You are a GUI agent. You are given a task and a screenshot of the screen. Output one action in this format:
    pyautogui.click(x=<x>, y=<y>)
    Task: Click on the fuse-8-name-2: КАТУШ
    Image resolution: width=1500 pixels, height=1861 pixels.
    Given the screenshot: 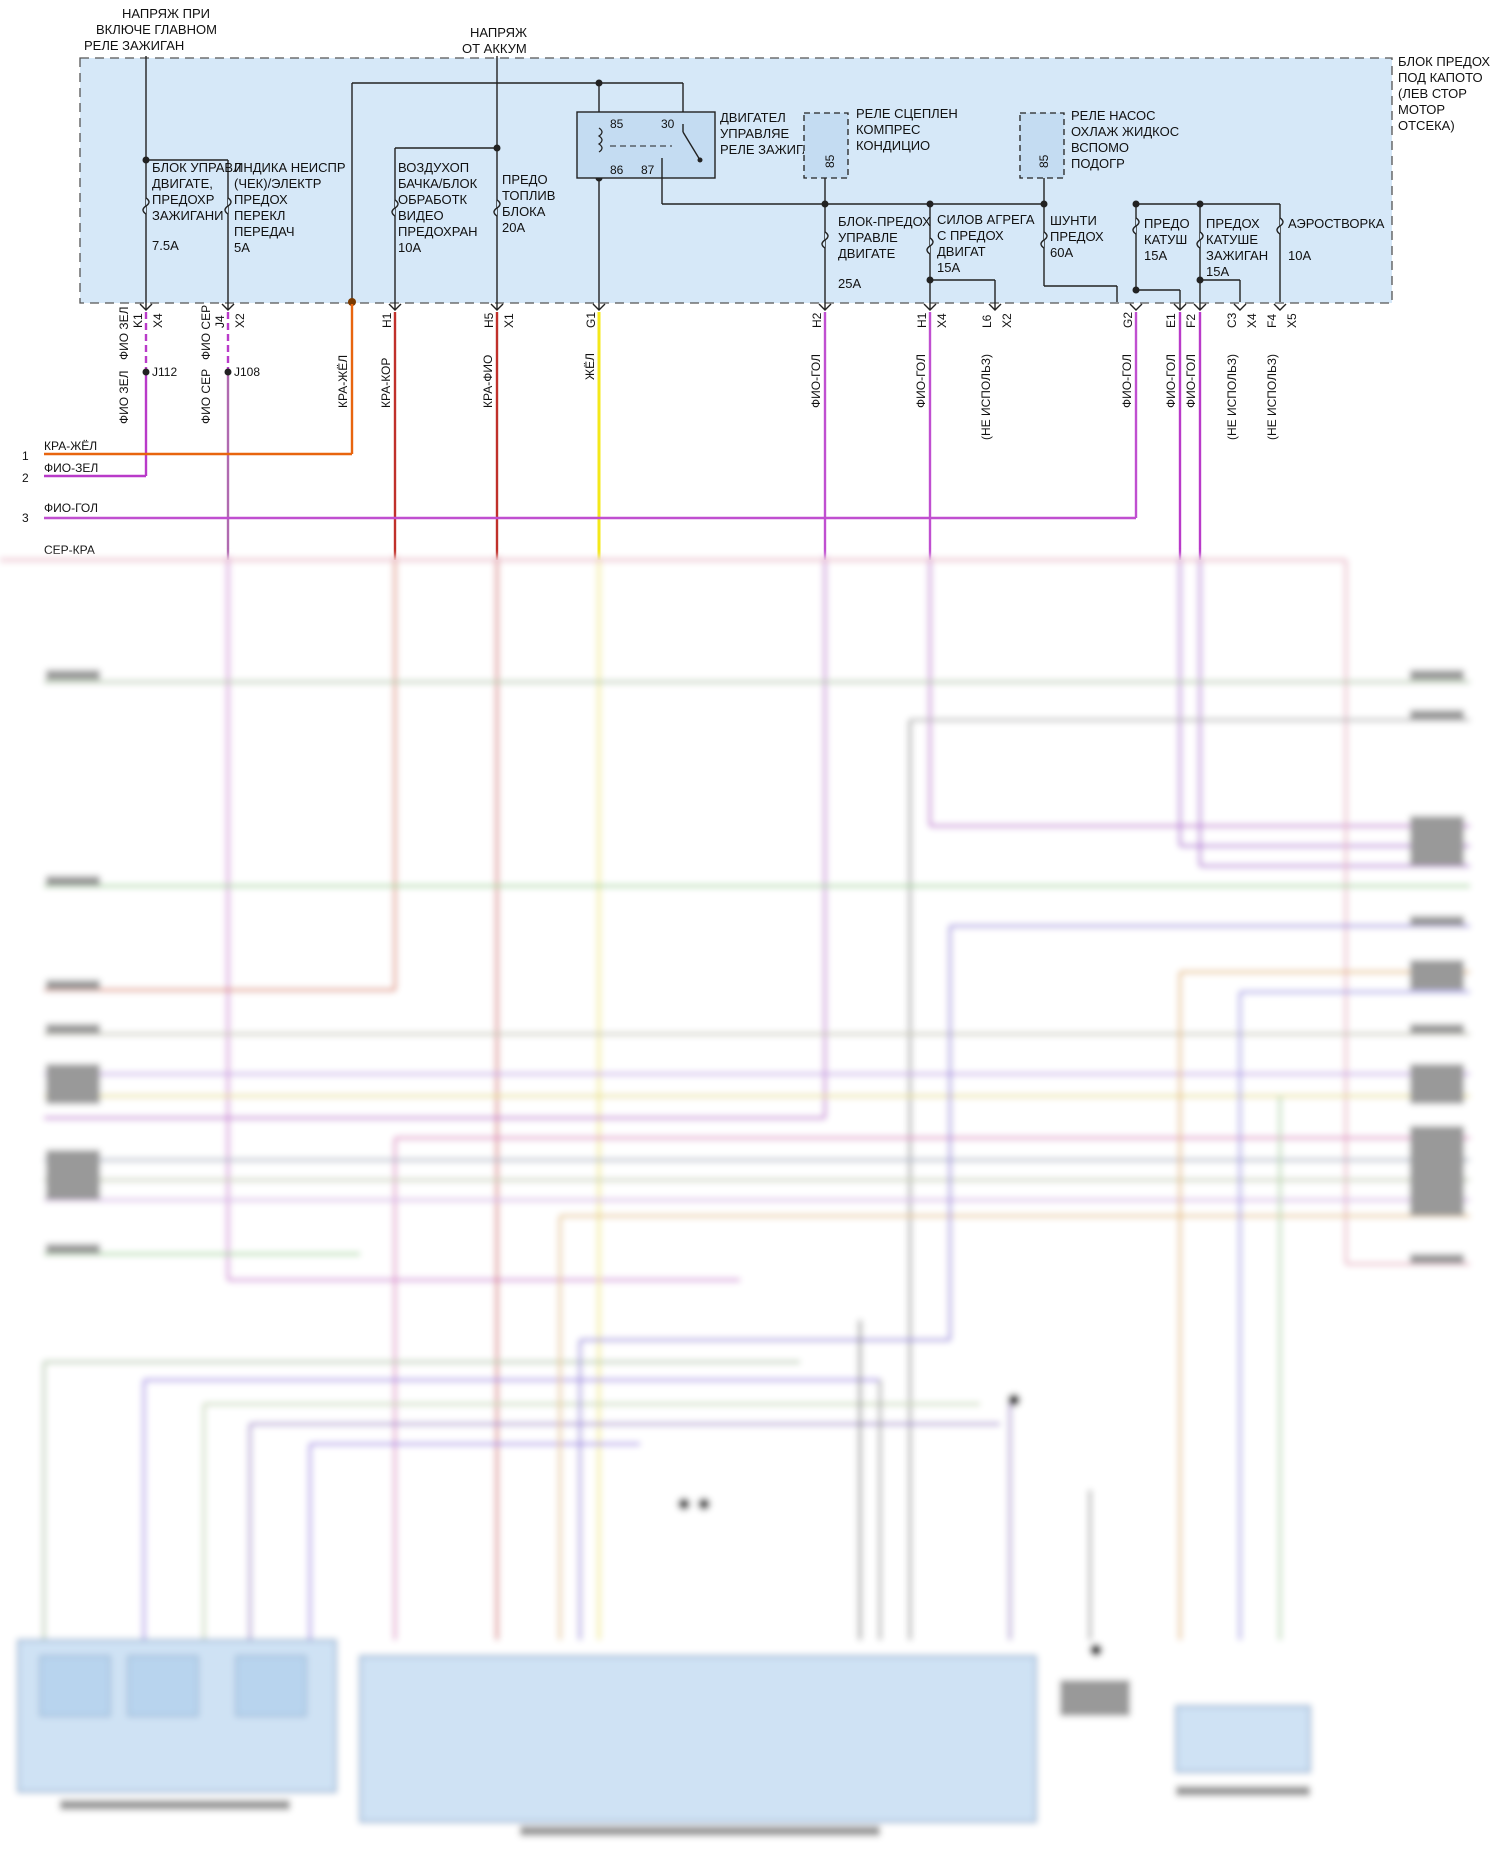 What is the action you would take?
    pyautogui.click(x=1165, y=239)
    